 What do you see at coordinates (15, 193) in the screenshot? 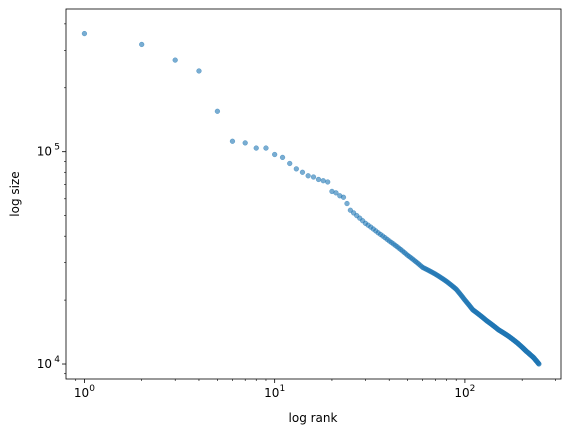
I see `y-axis-label: log size` at bounding box center [15, 193].